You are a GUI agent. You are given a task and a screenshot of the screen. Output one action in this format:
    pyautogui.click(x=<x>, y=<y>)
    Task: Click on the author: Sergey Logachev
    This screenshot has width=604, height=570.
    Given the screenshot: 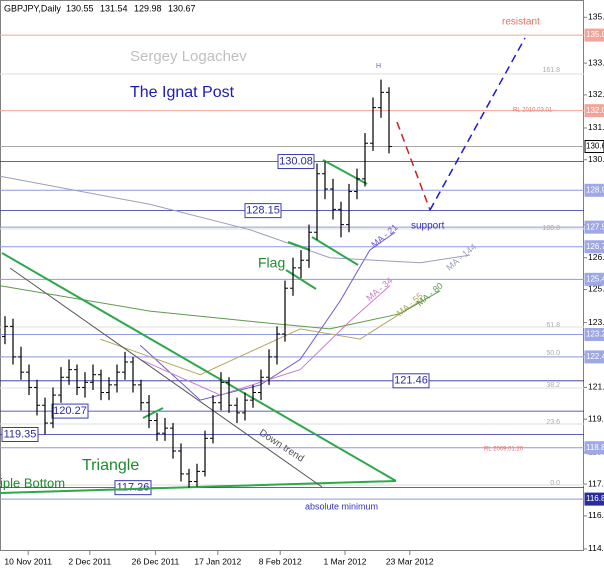 What is the action you would take?
    pyautogui.click(x=188, y=56)
    